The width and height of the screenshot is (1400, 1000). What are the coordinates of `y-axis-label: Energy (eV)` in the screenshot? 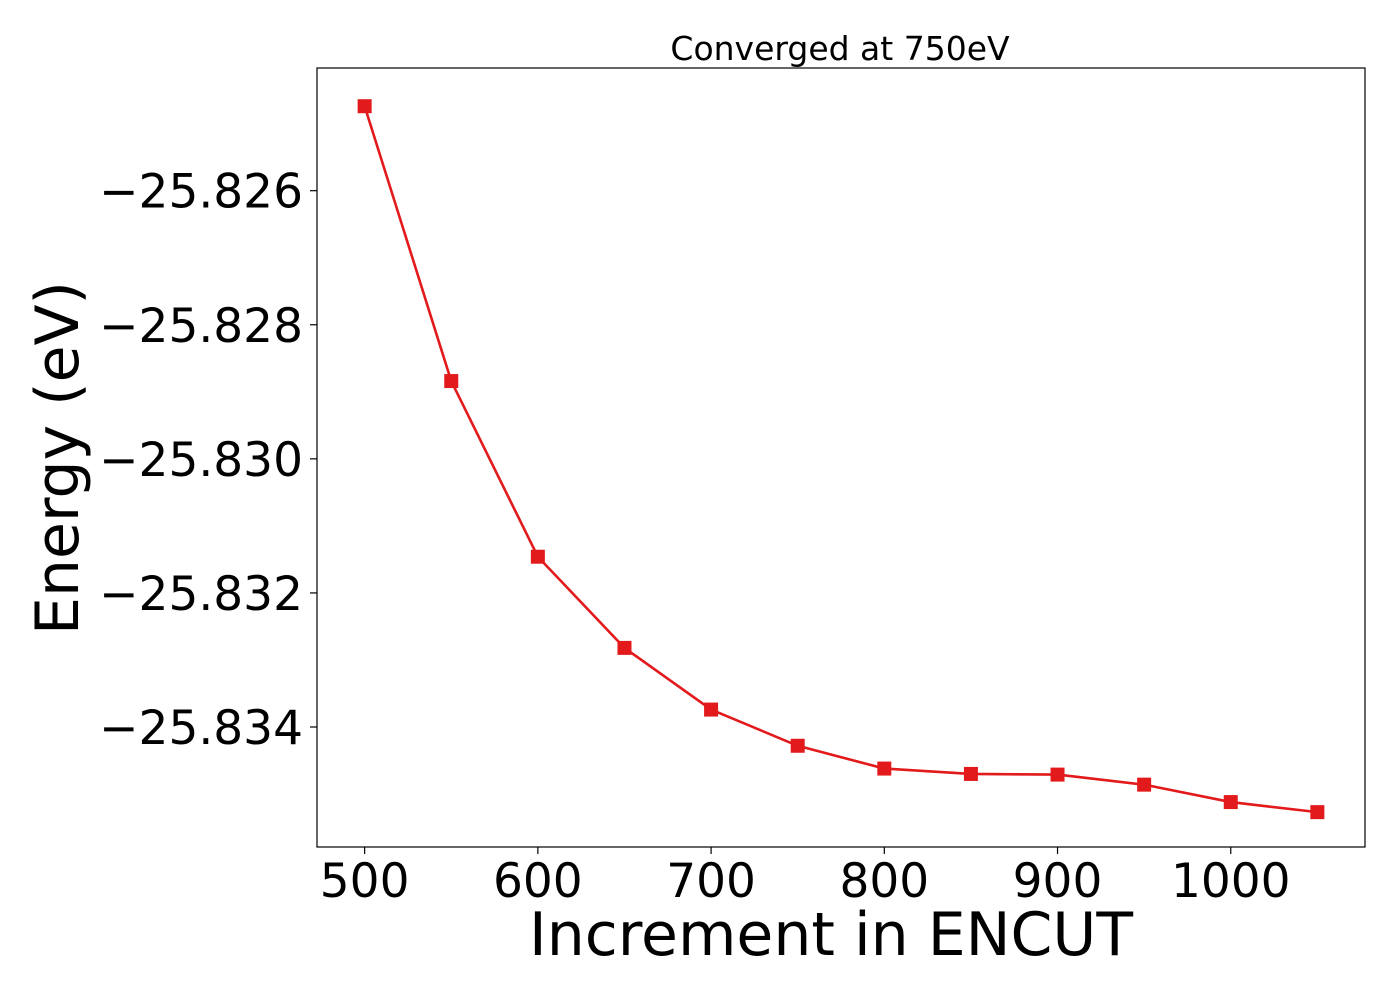 It's located at (58, 458).